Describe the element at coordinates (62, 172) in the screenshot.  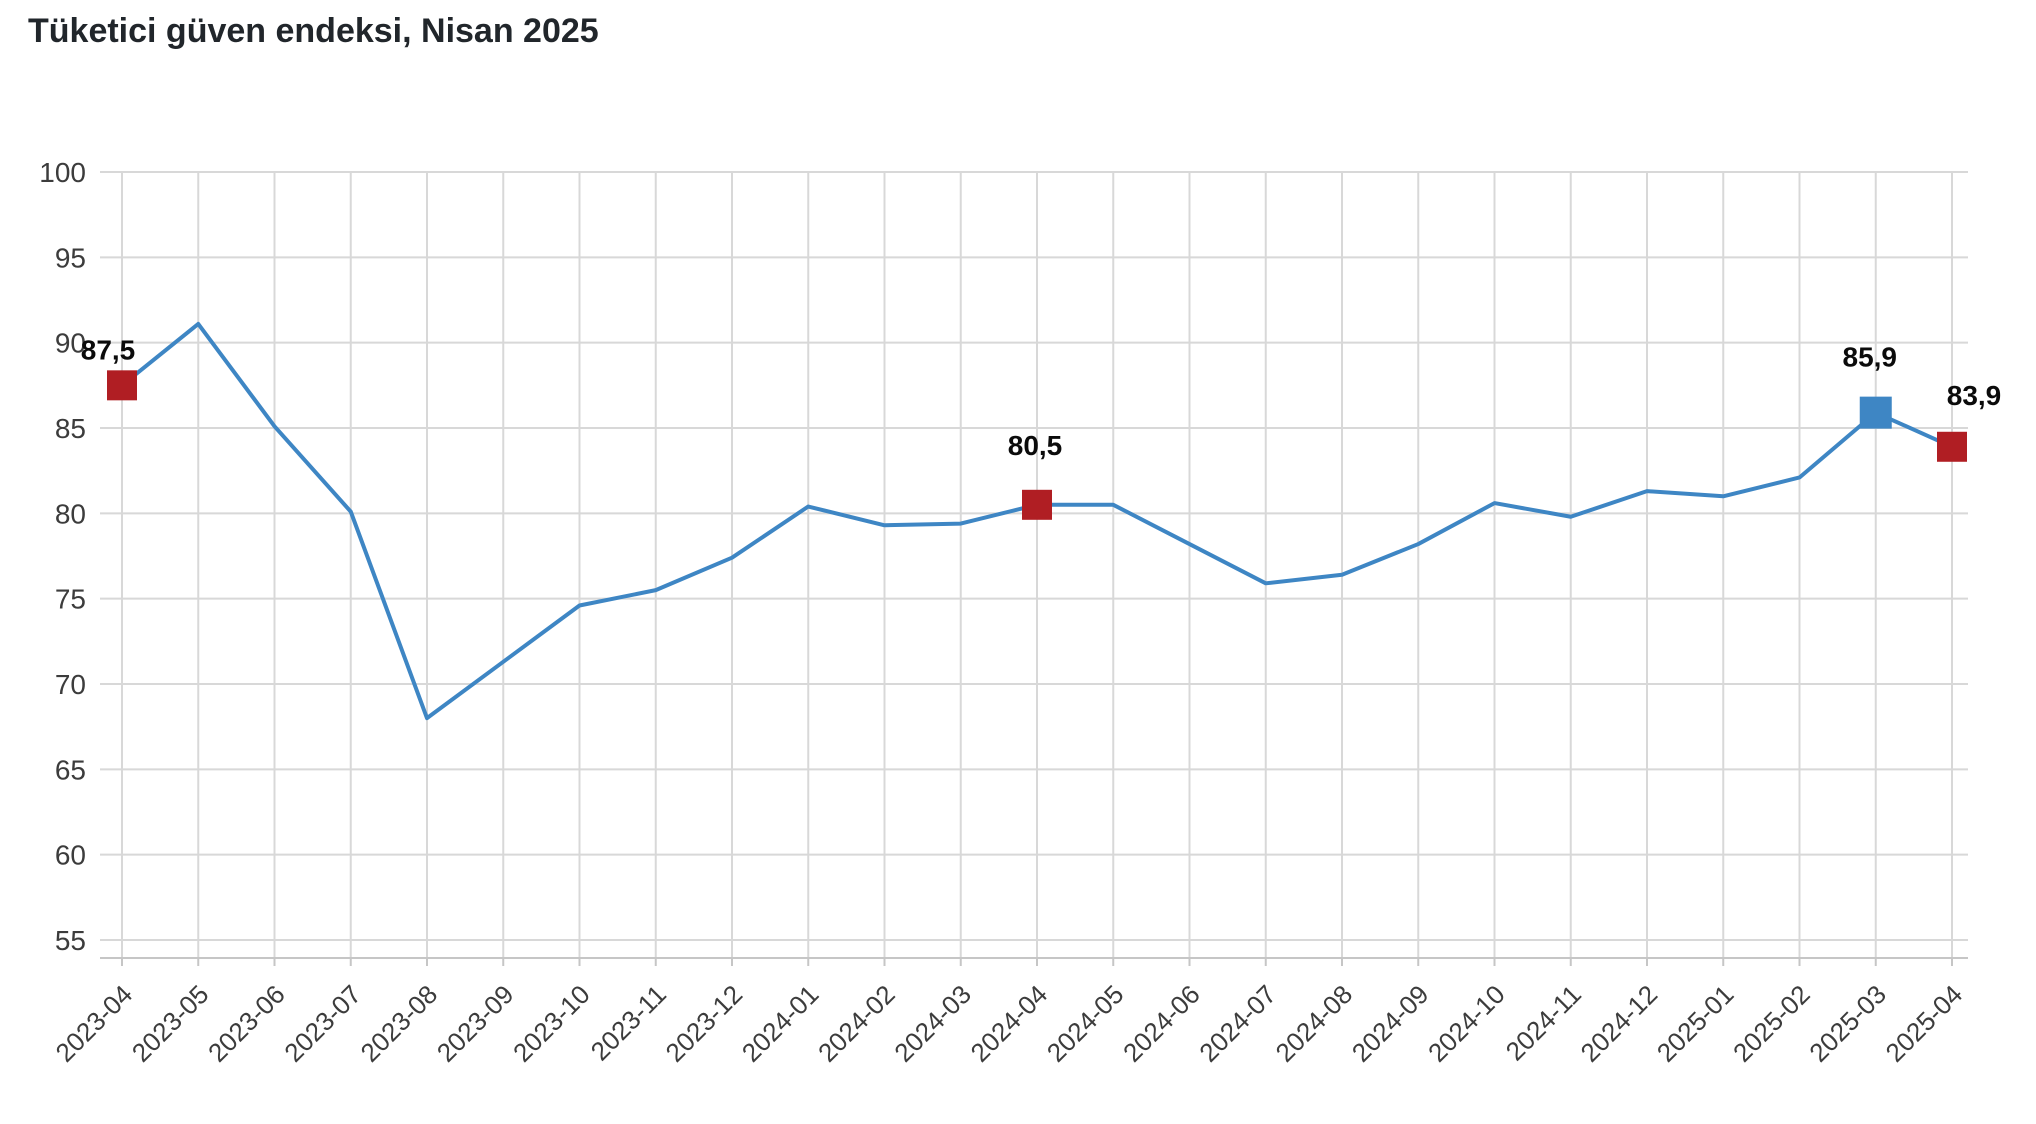
I see `y-axis-tick-label: 100` at that location.